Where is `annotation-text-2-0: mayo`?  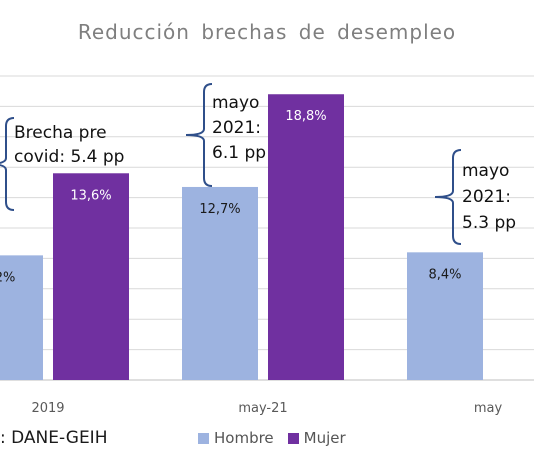 annotation-text-2-0: mayo is located at coordinates (485, 171).